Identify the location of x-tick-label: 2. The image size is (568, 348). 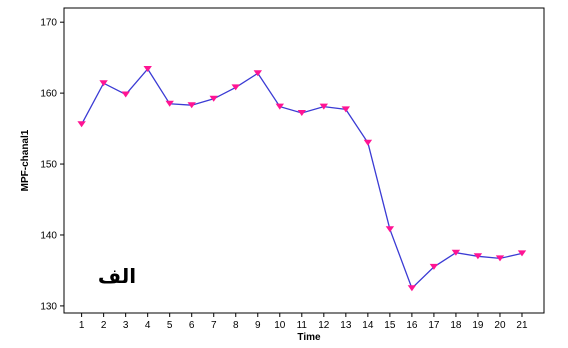
(104, 325).